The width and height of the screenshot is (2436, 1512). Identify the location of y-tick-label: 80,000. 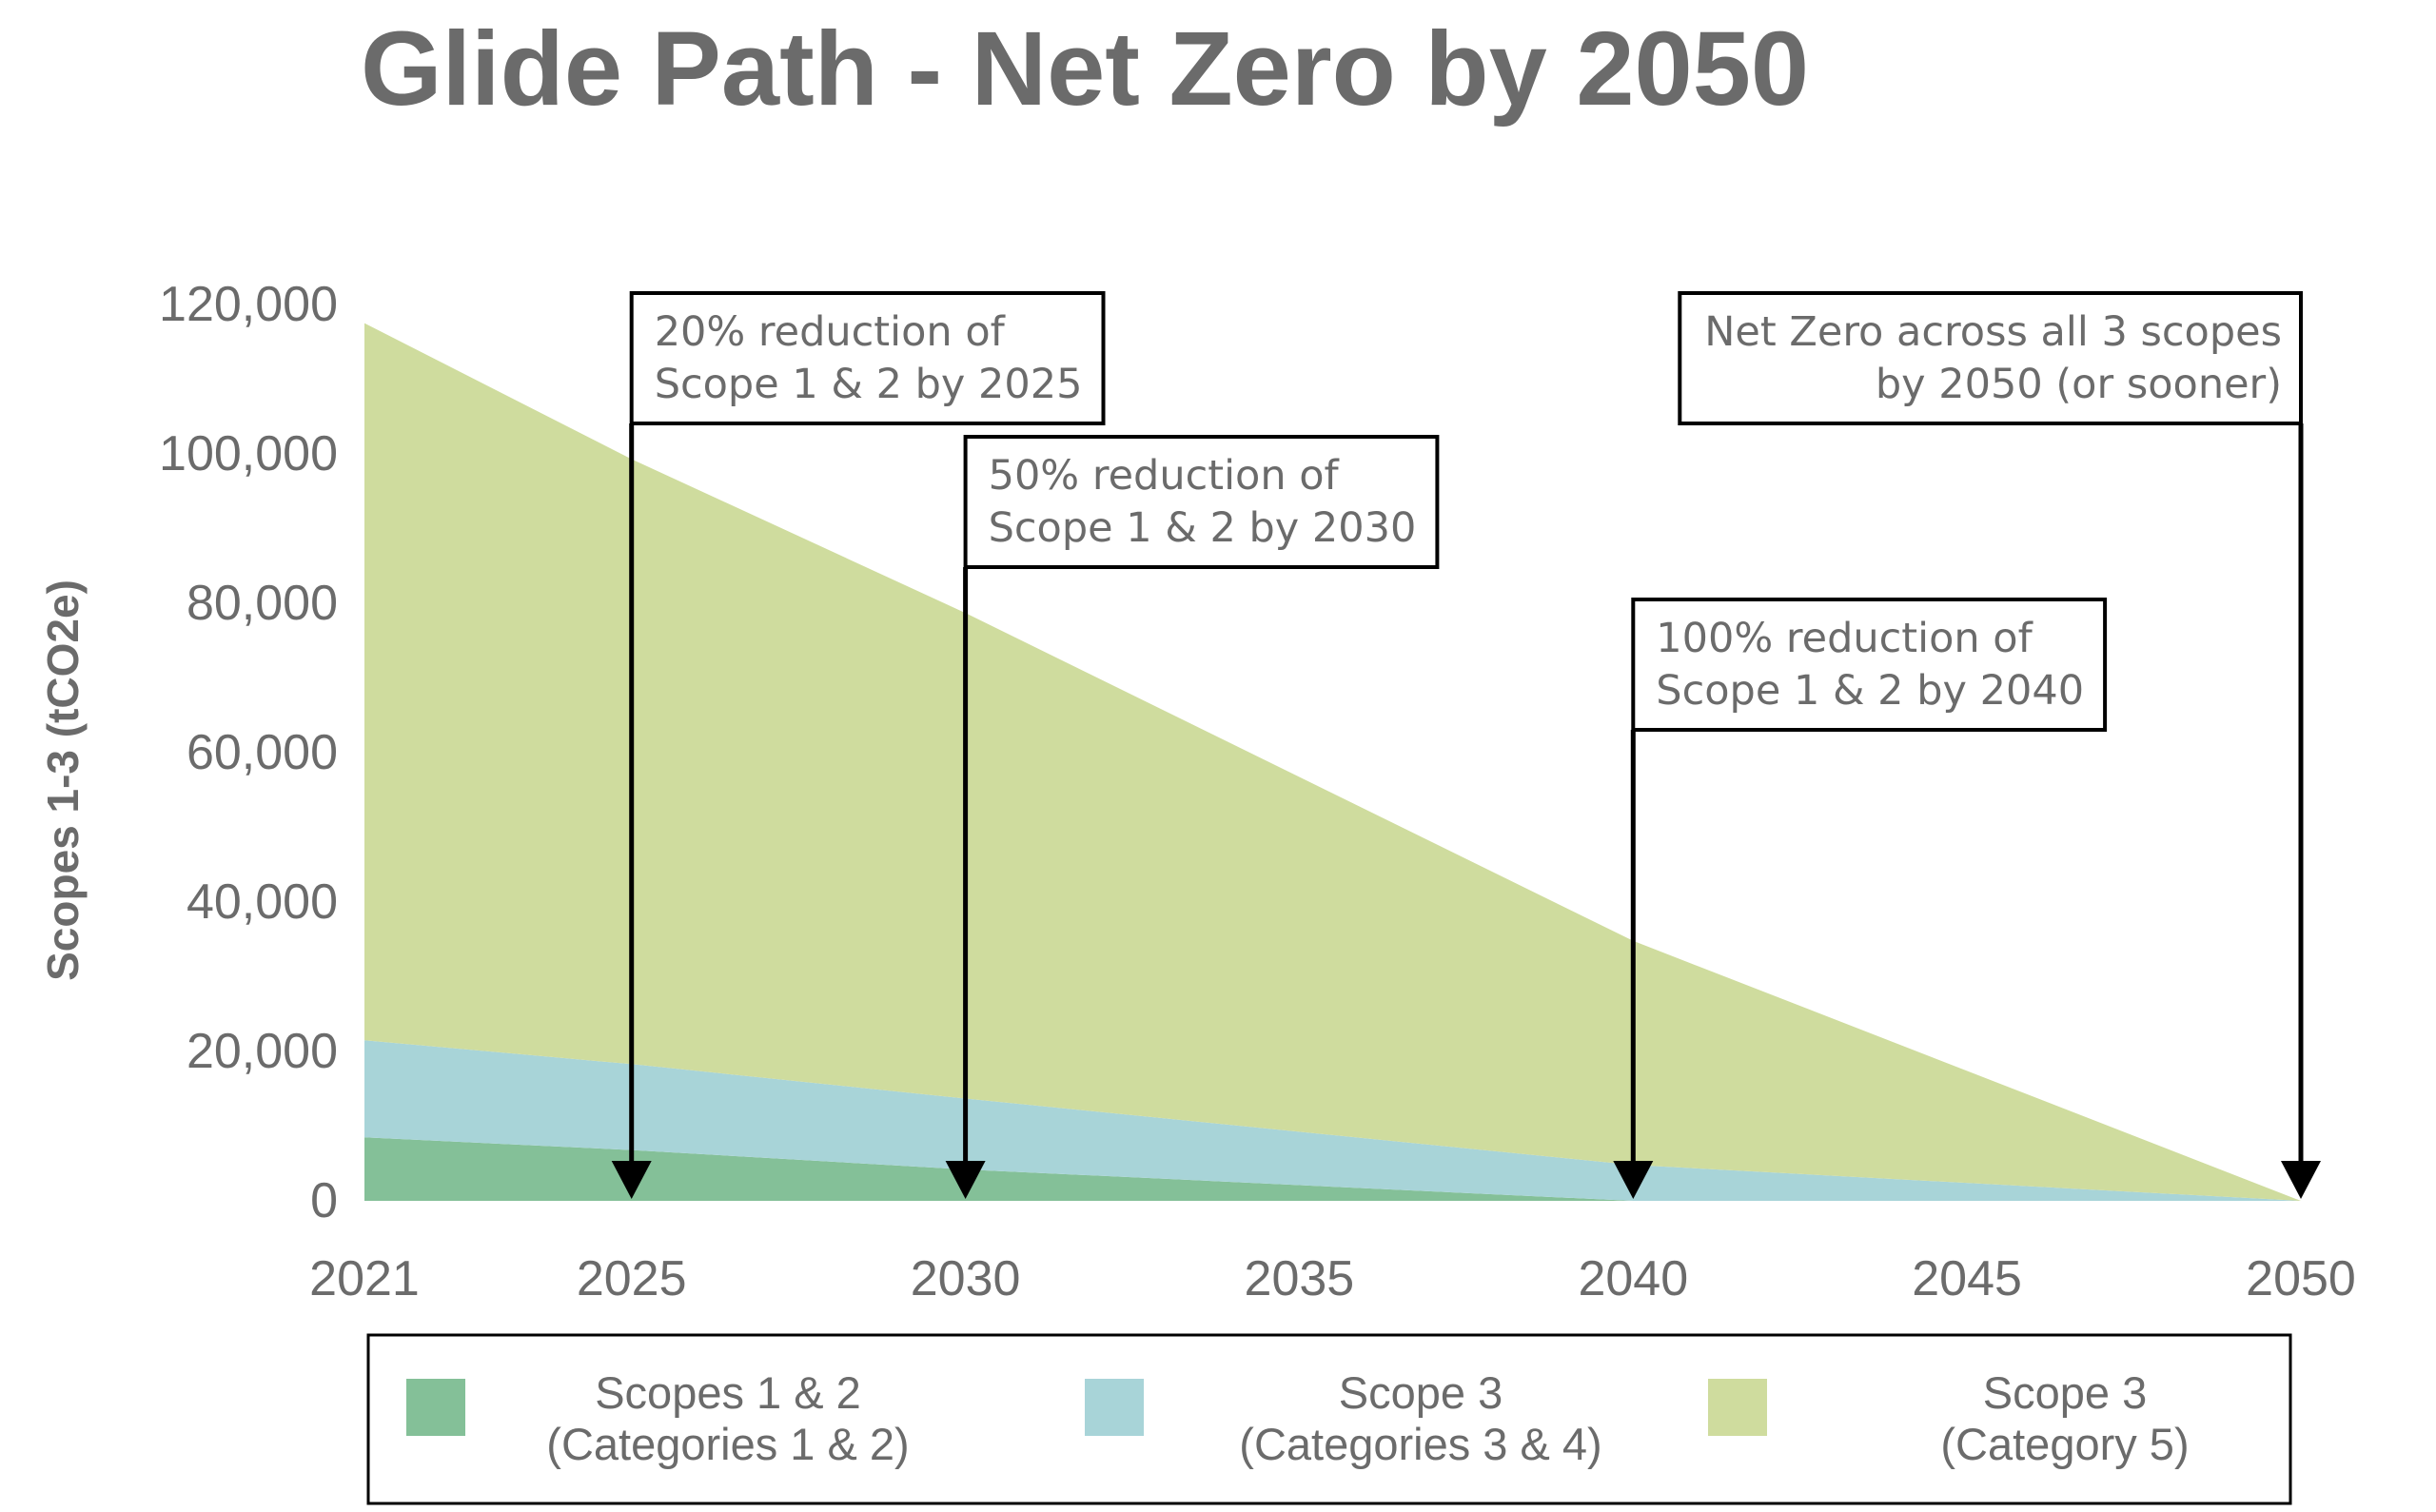
(262, 603).